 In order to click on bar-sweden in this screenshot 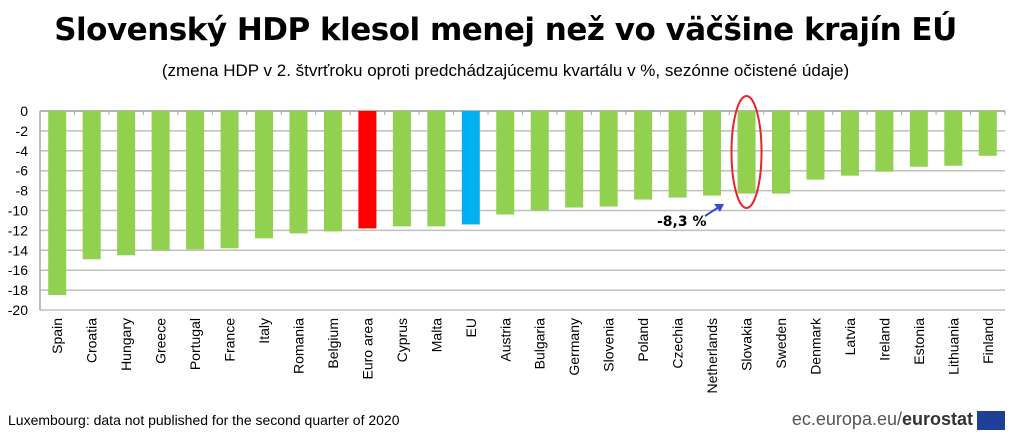, I will do `click(780, 152)`.